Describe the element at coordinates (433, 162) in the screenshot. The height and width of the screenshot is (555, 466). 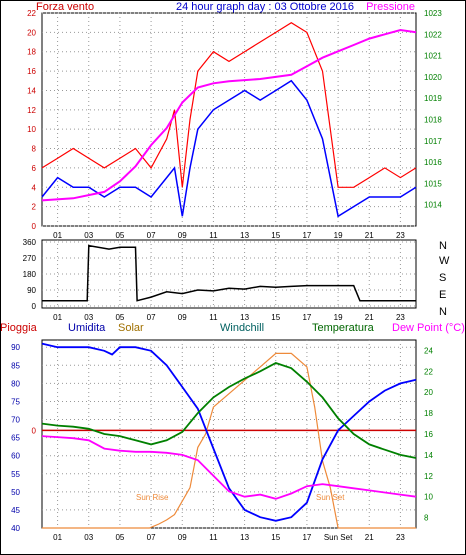
I see `pressure-y-tick: 1016` at that location.